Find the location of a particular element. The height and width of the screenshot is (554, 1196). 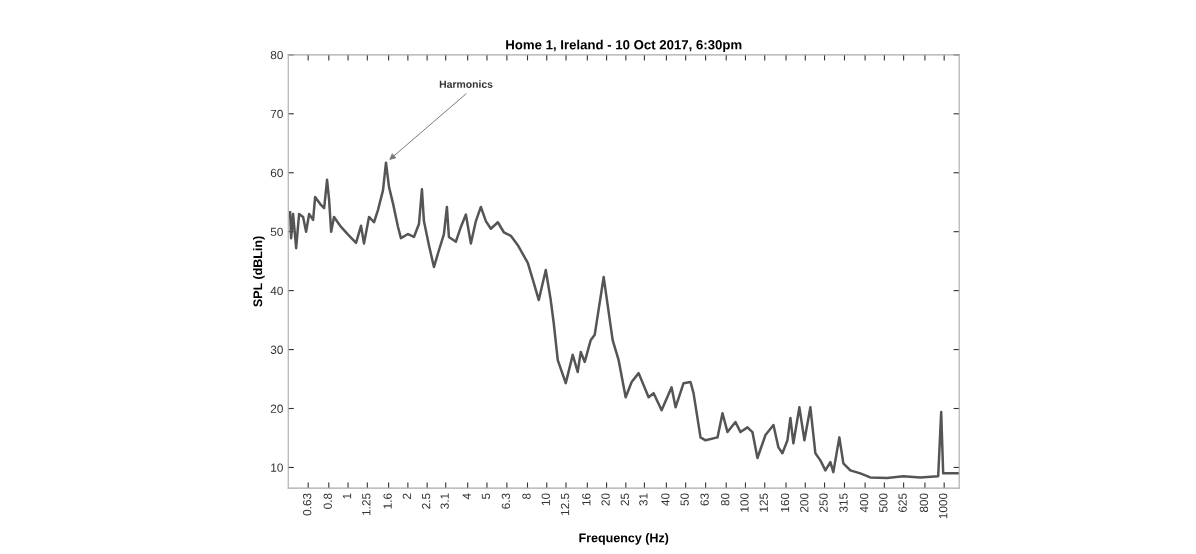

x-tick-label: 400 is located at coordinates (864, 503).